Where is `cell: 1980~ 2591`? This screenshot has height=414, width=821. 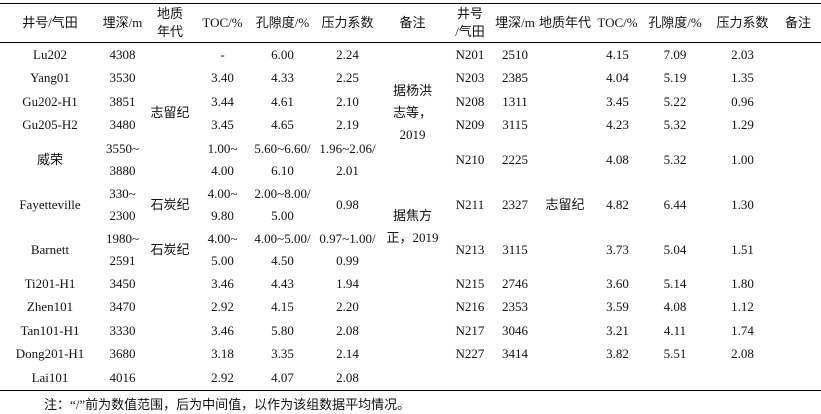 cell: 1980~ 2591 is located at coordinates (122, 249).